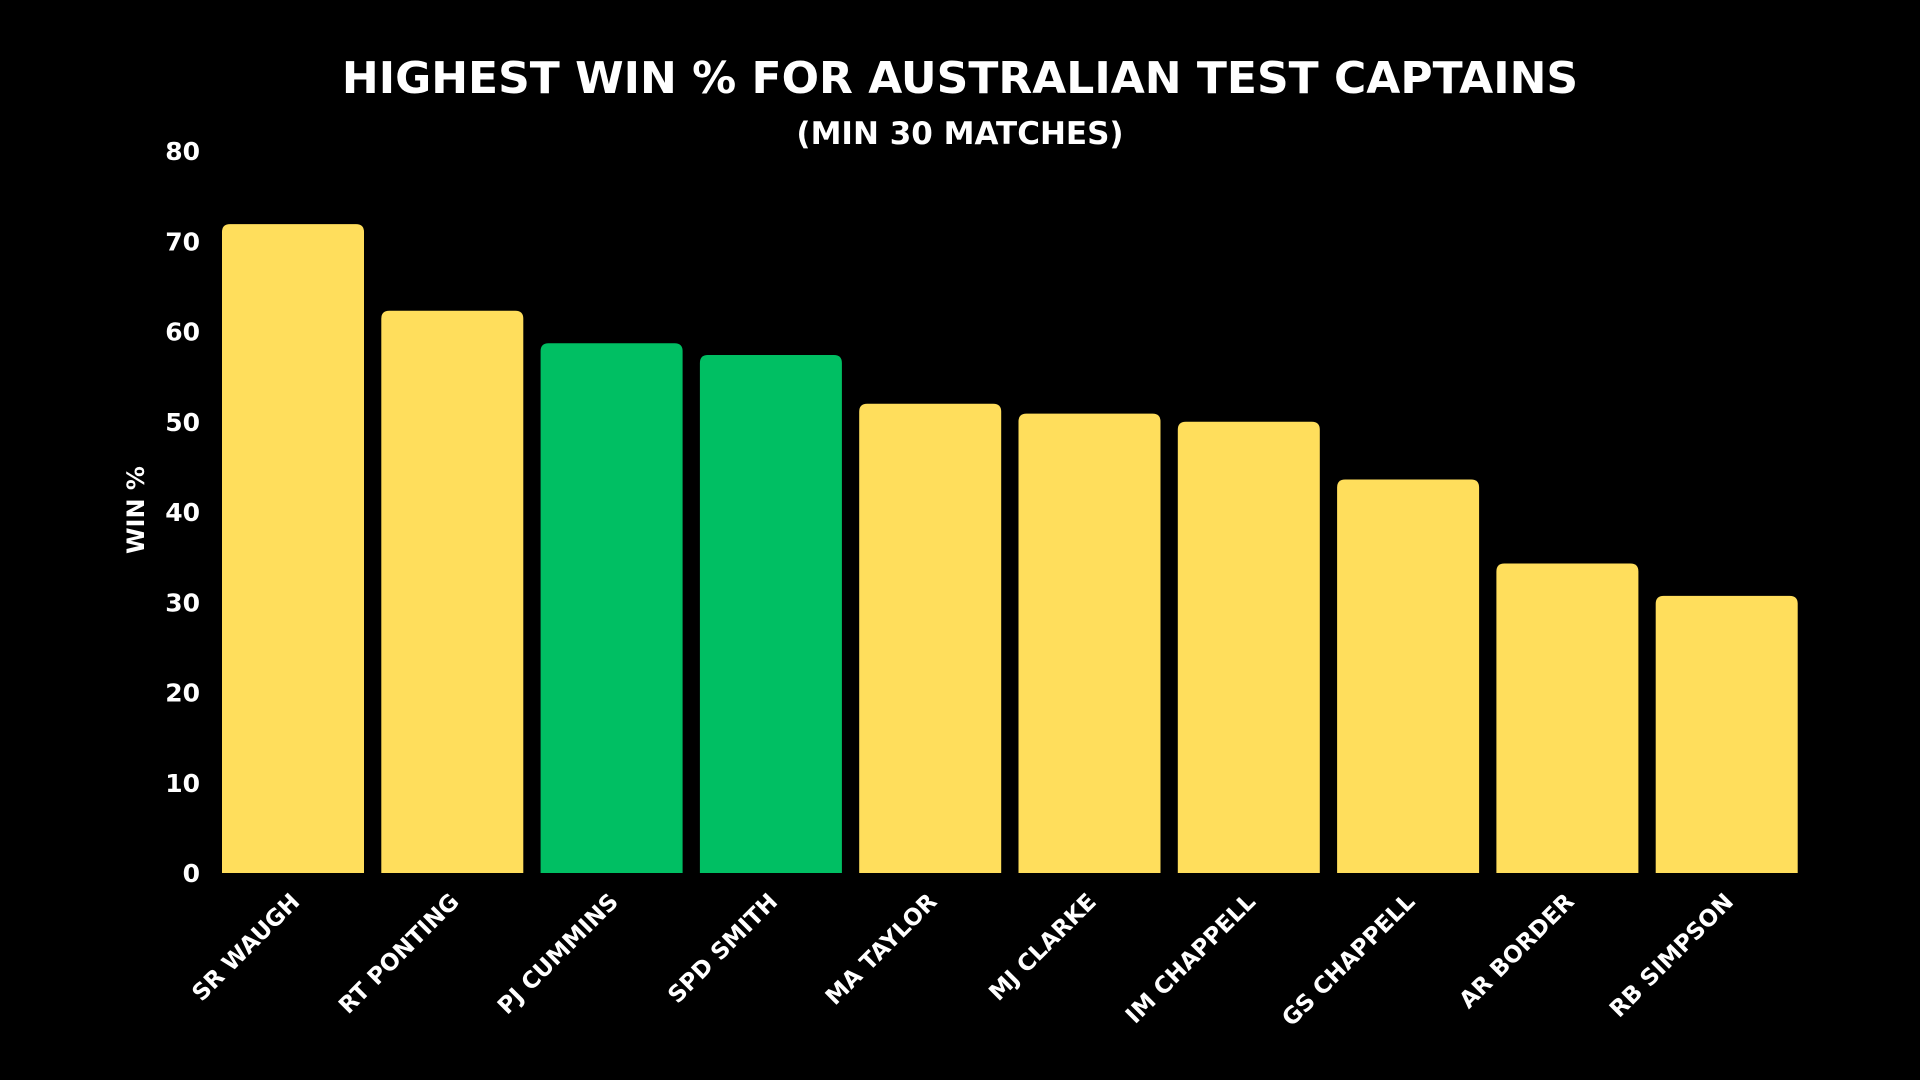 The width and height of the screenshot is (1920, 1080). I want to click on y-axis-ticks: 0 10 20 30 40 50 60 70 80, so click(182, 512).